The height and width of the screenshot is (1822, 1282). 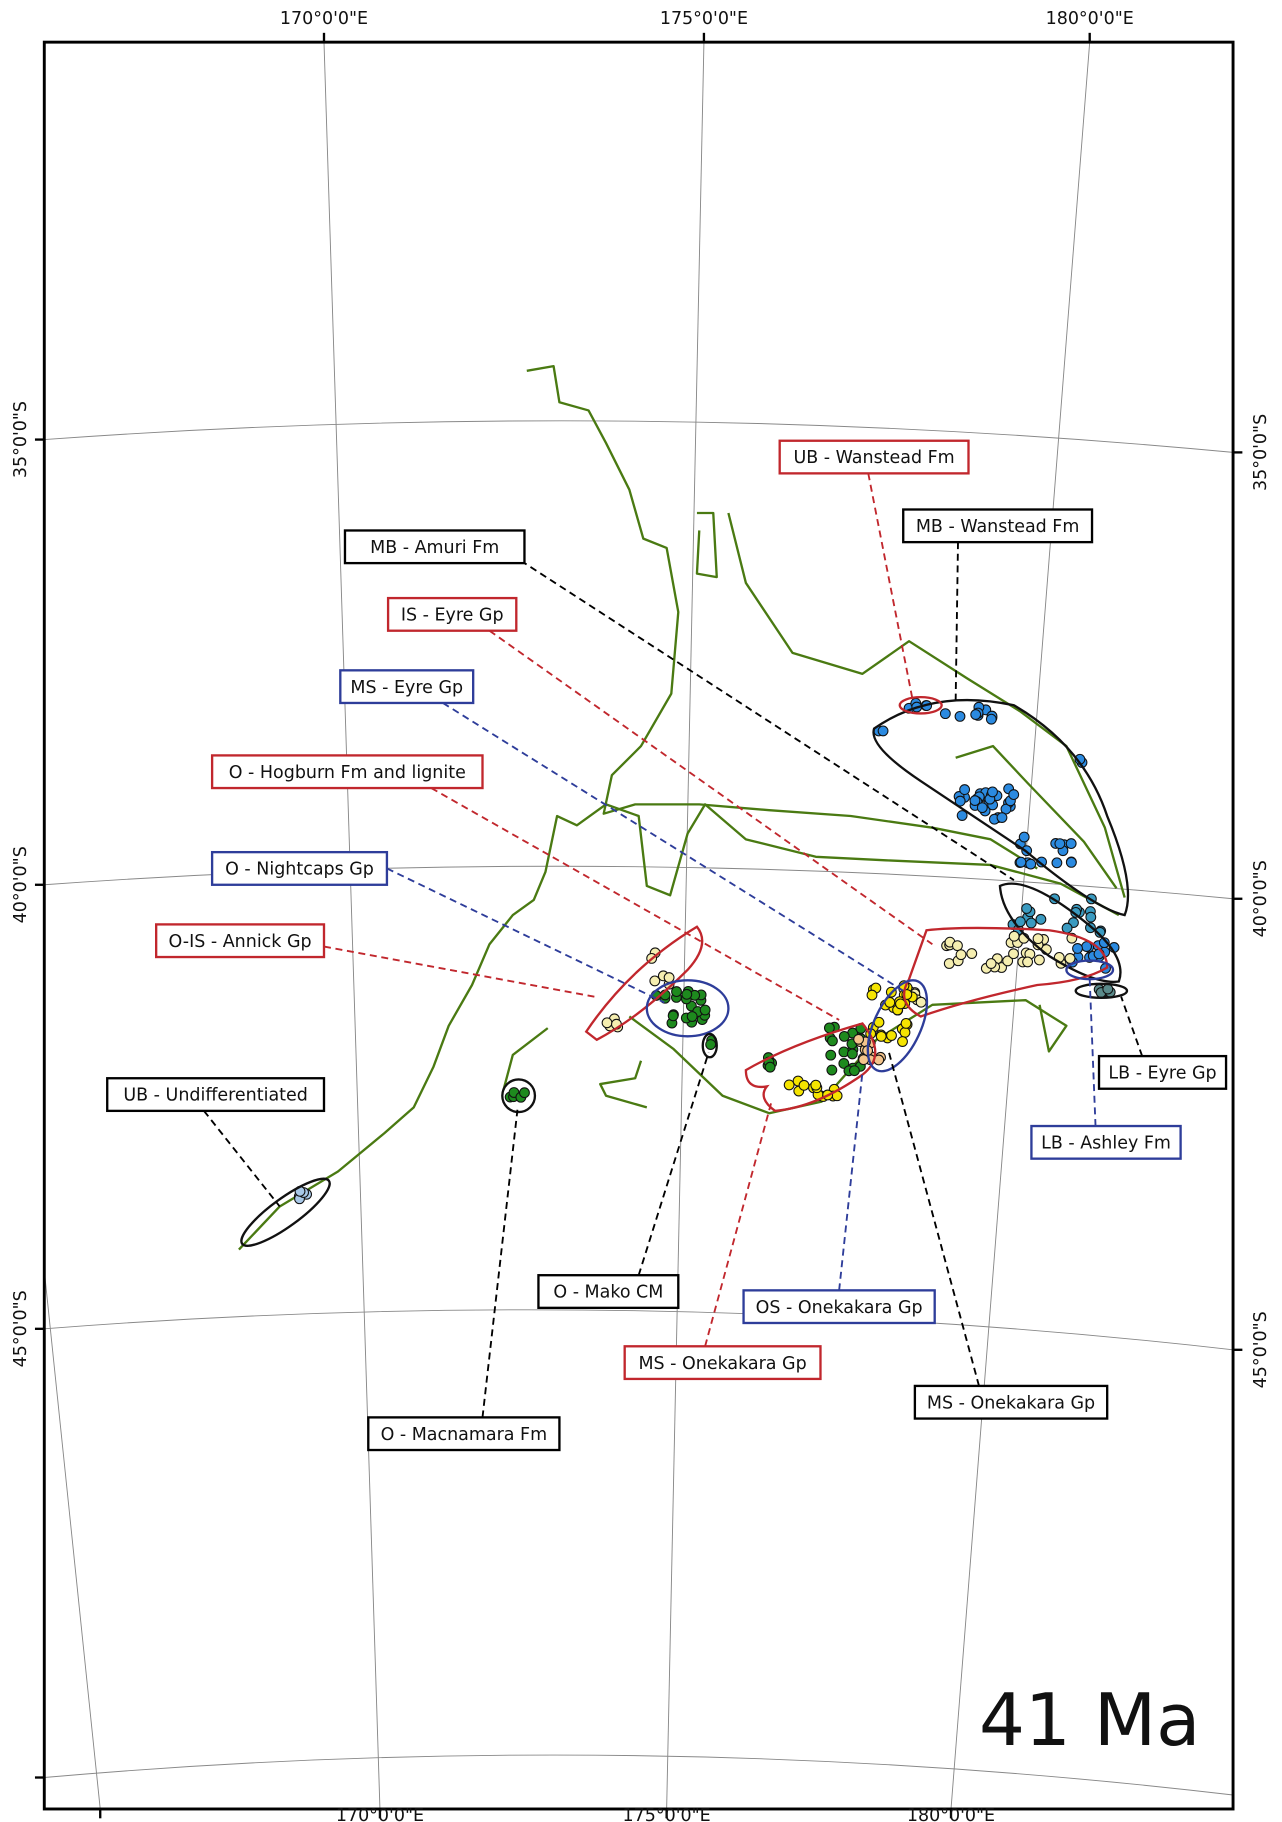 I want to click on map-title: 41 Ma, so click(x=1090, y=1721).